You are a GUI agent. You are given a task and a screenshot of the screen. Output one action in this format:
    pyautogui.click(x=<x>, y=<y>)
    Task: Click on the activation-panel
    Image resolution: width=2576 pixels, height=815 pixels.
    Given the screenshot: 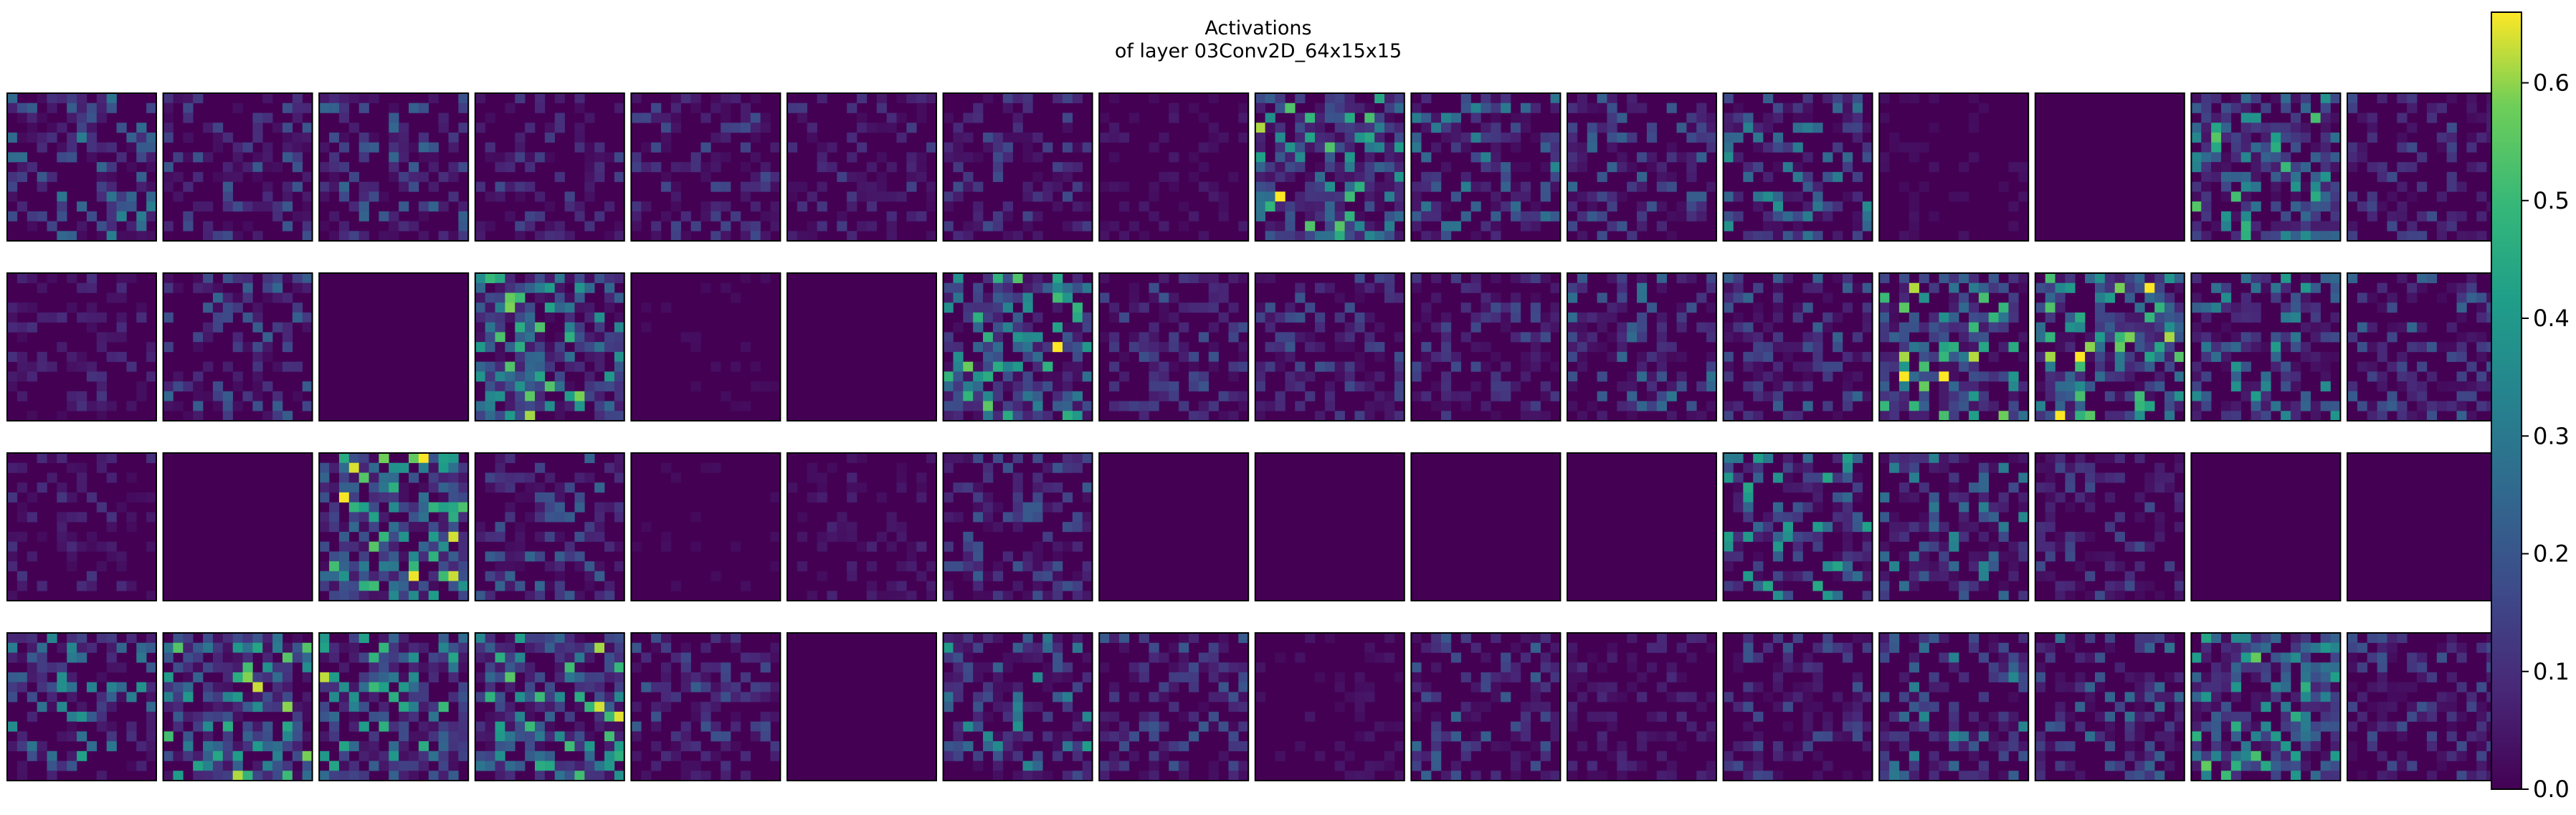 What is the action you would take?
    pyautogui.click(x=705, y=526)
    